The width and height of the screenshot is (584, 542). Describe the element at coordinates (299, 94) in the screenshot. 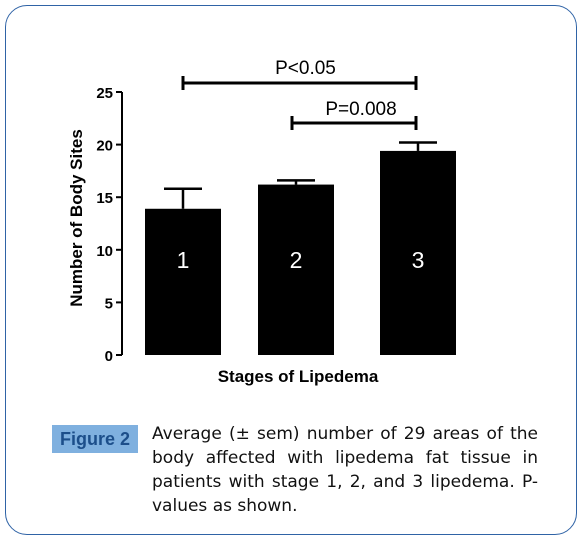

I see `significance-brackets: P<0.05 P=0.008` at that location.